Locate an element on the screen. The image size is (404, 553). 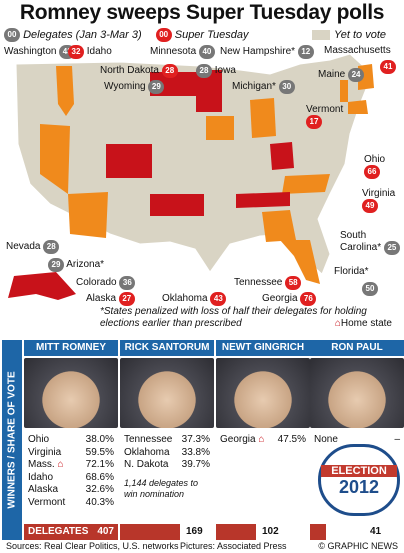
state-tennessee is located at coordinates (263, 200).